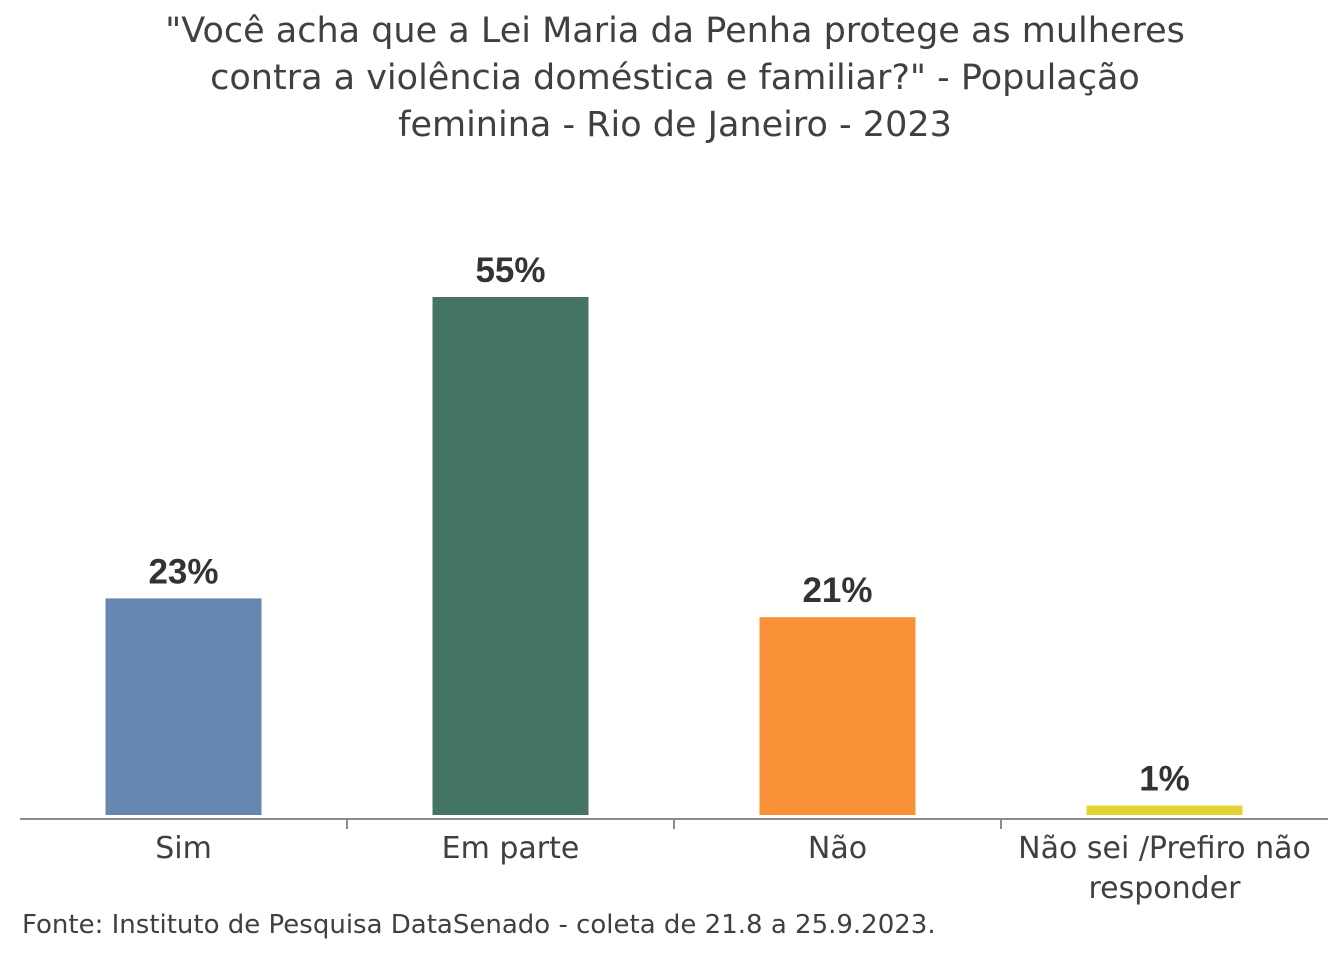 This screenshot has height=960, width=1344. Describe the element at coordinates (510, 270) in the screenshot. I see `data-label: 55%` at that location.